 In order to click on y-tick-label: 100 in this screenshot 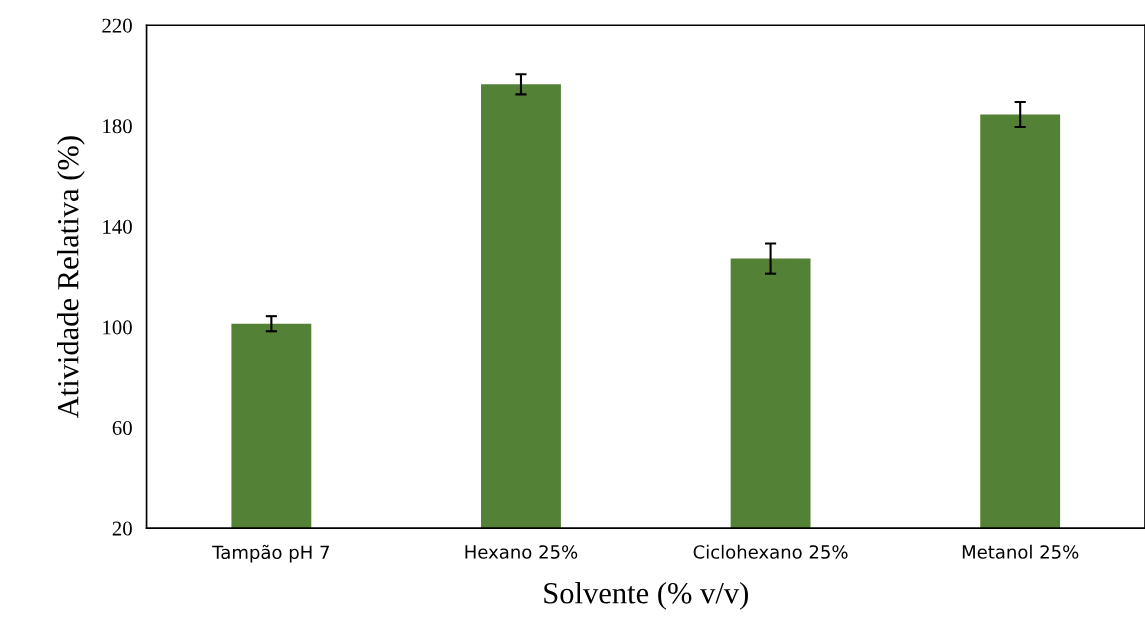, I will do `click(117, 327)`.